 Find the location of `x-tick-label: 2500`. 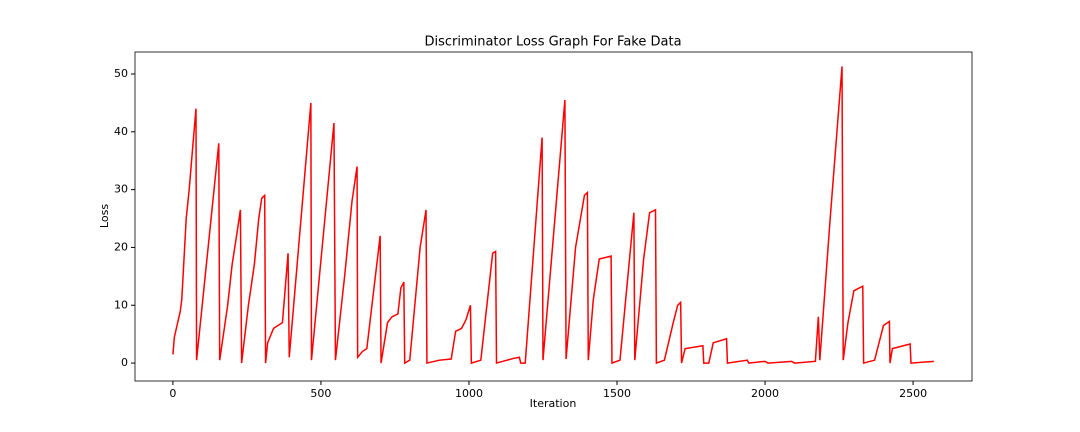

x-tick-label: 2500 is located at coordinates (913, 393).